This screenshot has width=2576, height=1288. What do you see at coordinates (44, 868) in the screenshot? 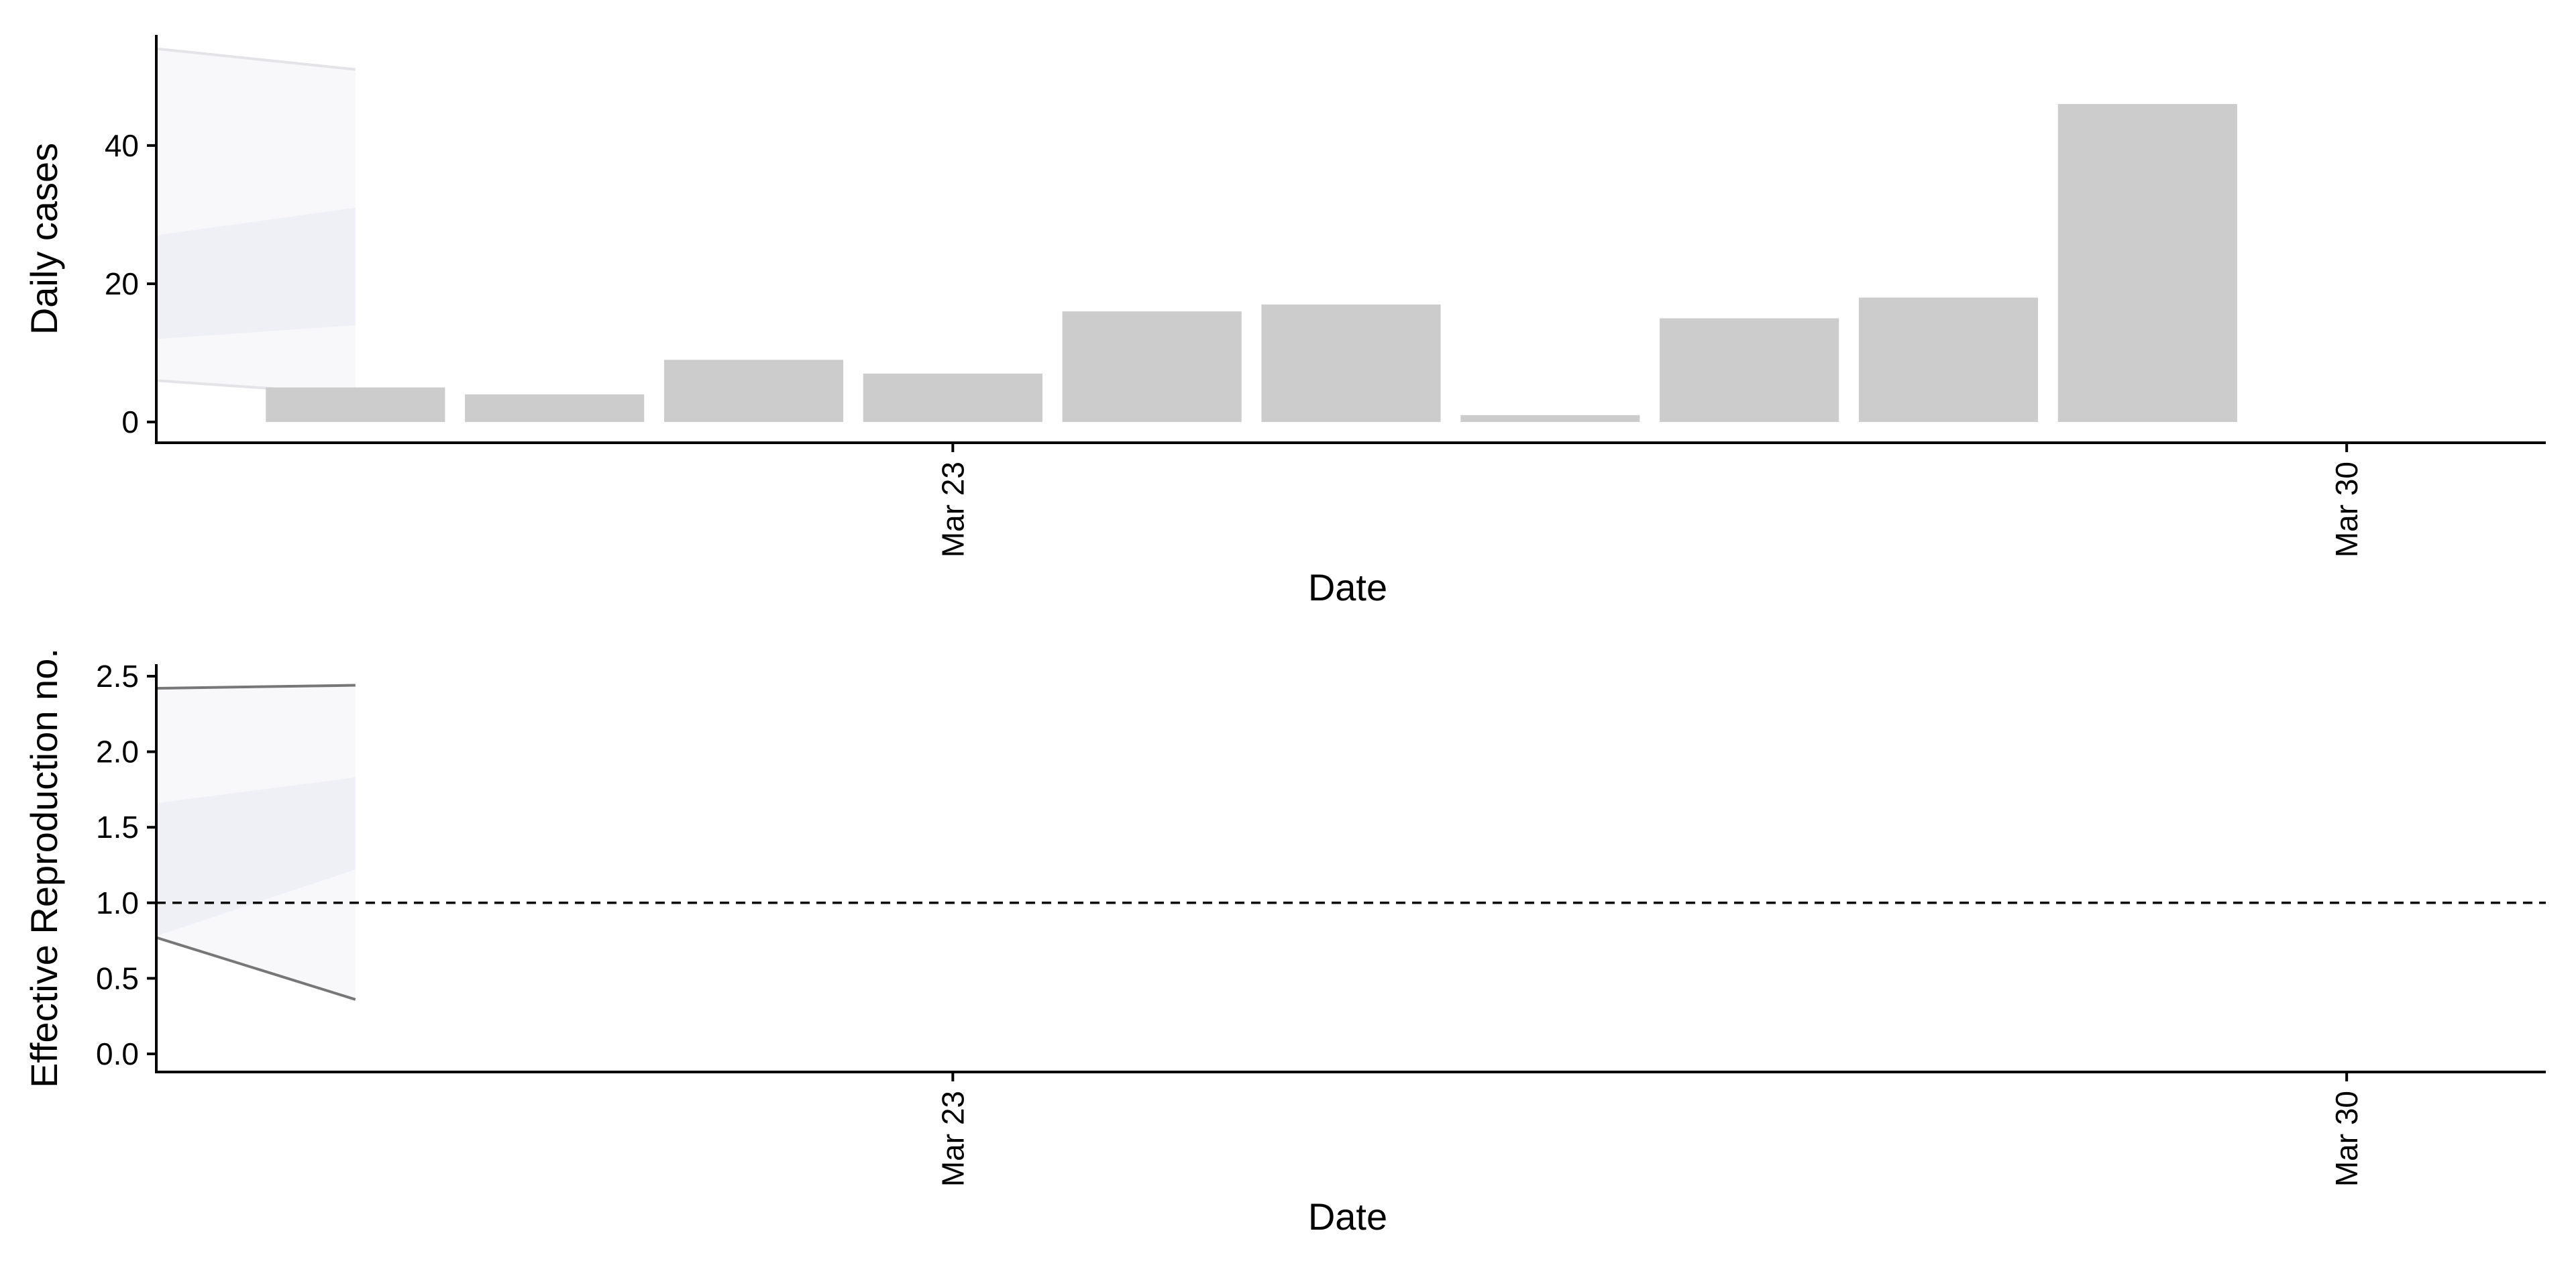
I see `y-axis-title: Effective Reproduction no.` at bounding box center [44, 868].